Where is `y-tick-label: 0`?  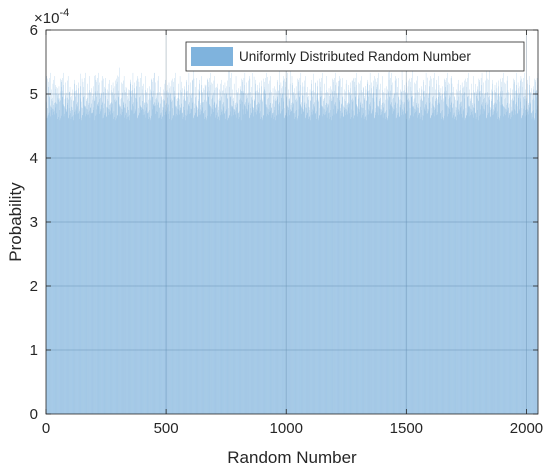
y-tick-label: 0 is located at coordinates (34, 414).